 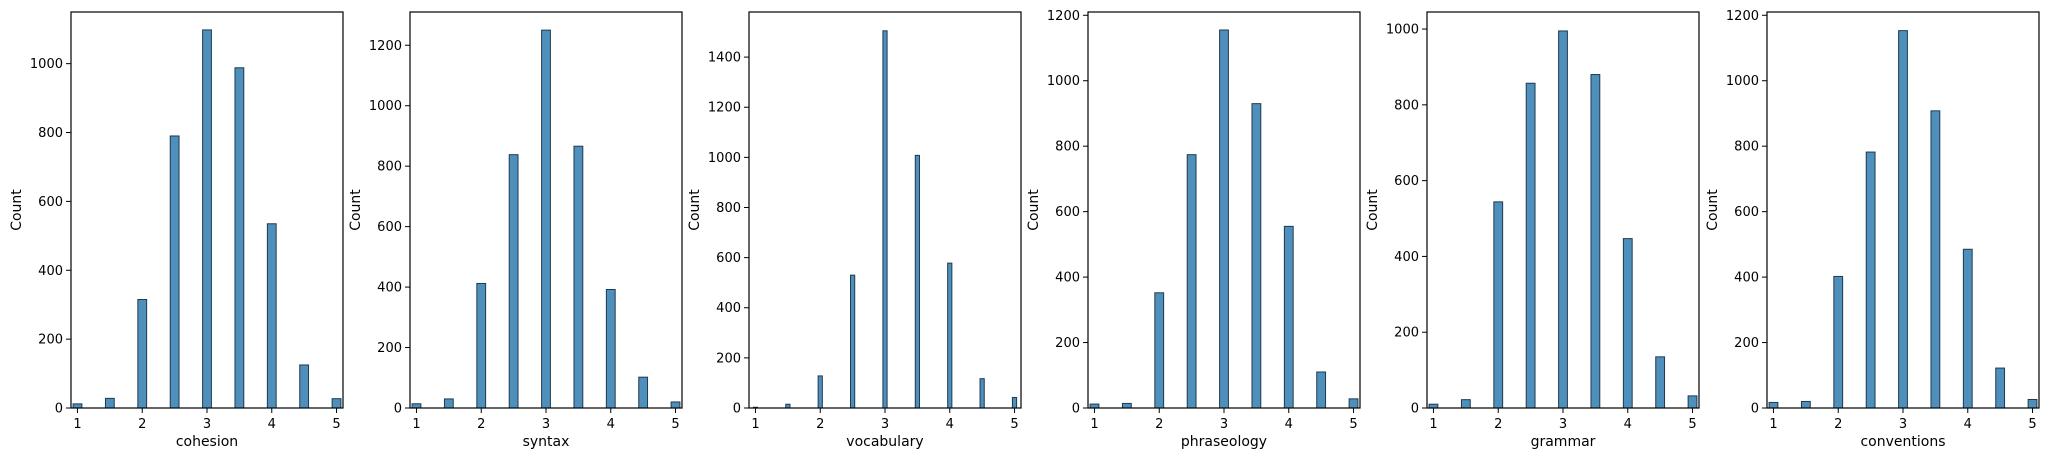 What do you see at coordinates (1902, 442) in the screenshot?
I see `x-axis-label: conventions` at bounding box center [1902, 442].